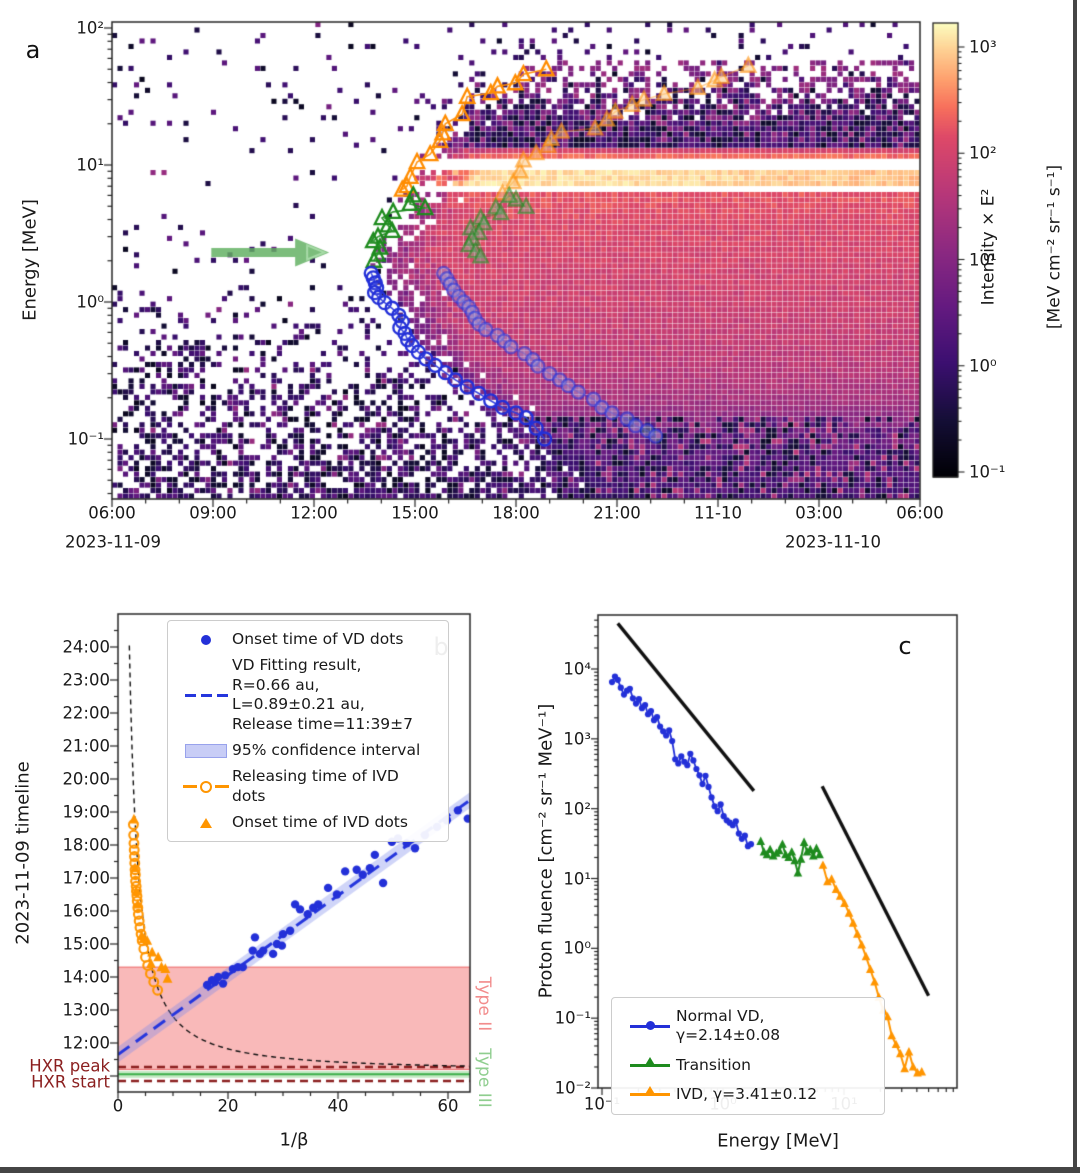 This screenshot has height=1173, width=1080. Describe the element at coordinates (540, 1170) in the screenshot. I see `page-bottom-edge` at that location.